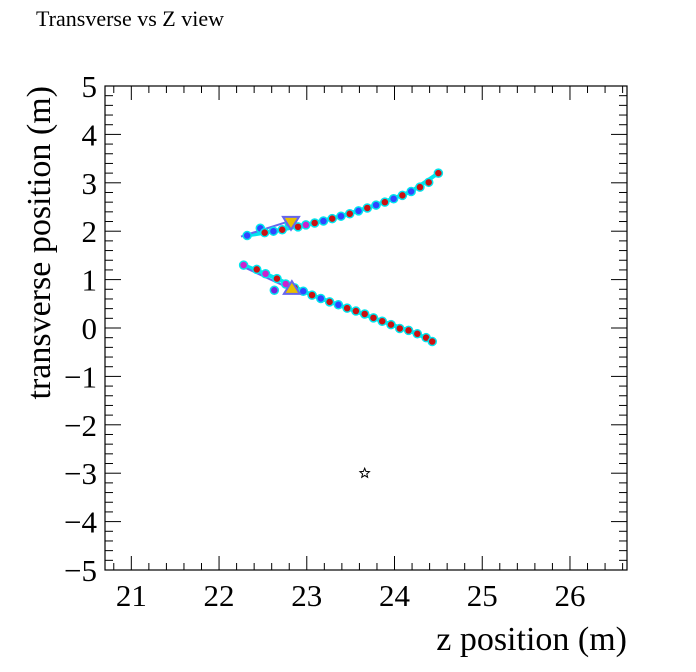  I want to click on y-tick-label: 4, so click(90, 134).